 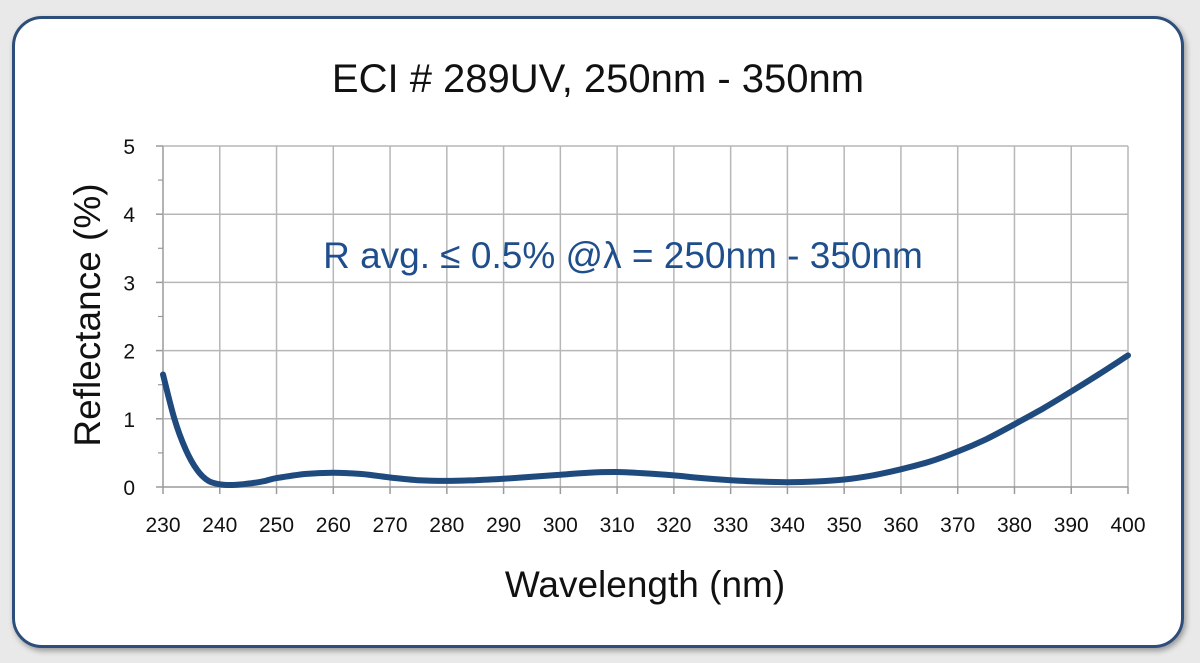 I want to click on x-axis-title: Wavelength (nm), so click(x=645, y=584).